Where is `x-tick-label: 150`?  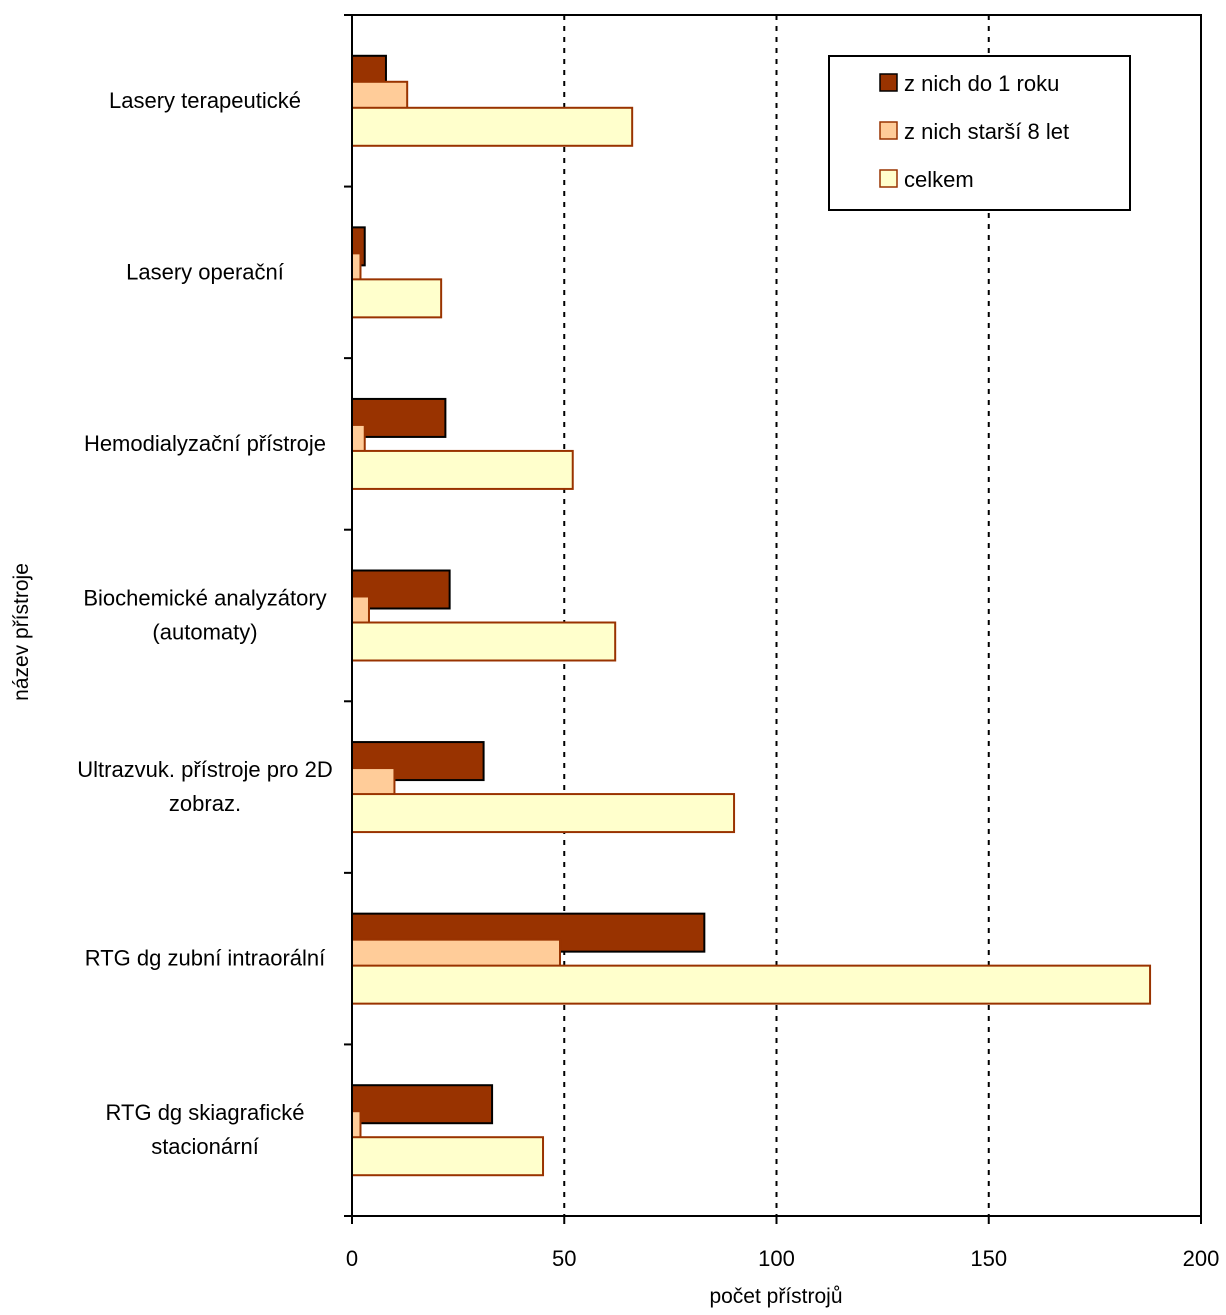
x-tick-label: 150 is located at coordinates (988, 1258).